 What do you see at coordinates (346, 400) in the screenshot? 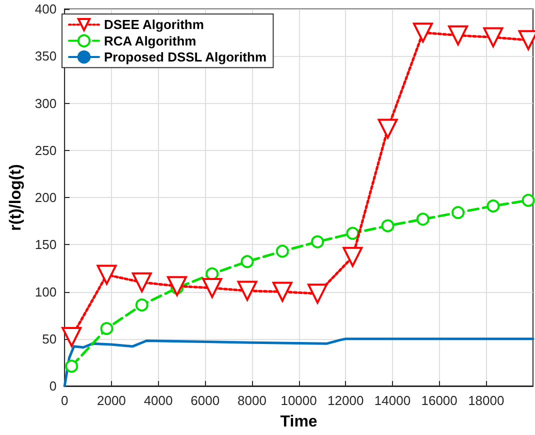
I see `x-tick-label: 12000` at bounding box center [346, 400].